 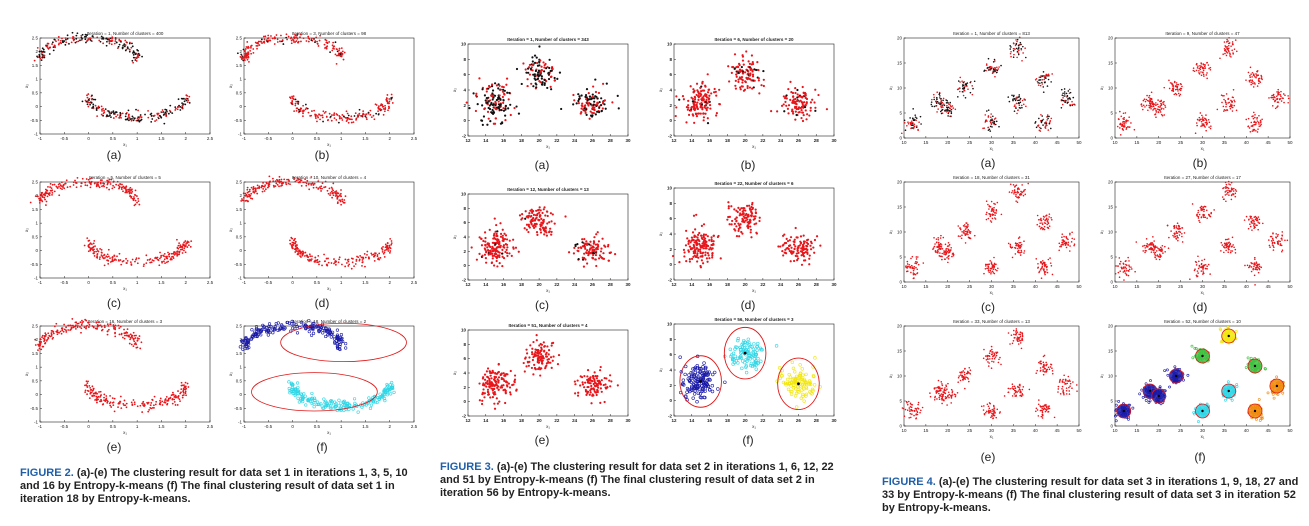 I want to click on y-tick-label: 8, so click(x=464, y=344).